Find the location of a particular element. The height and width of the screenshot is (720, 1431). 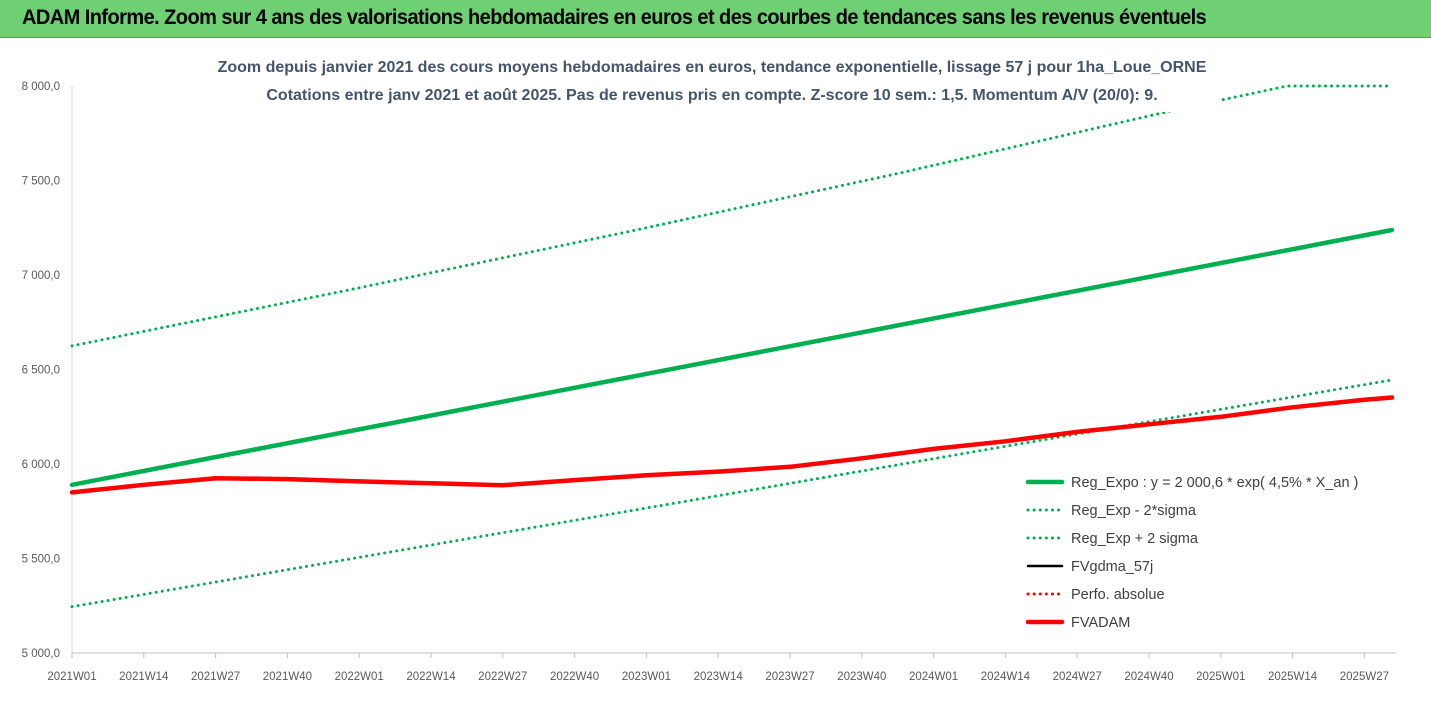

y-tick-label: 7 500,0 is located at coordinates (41, 182).